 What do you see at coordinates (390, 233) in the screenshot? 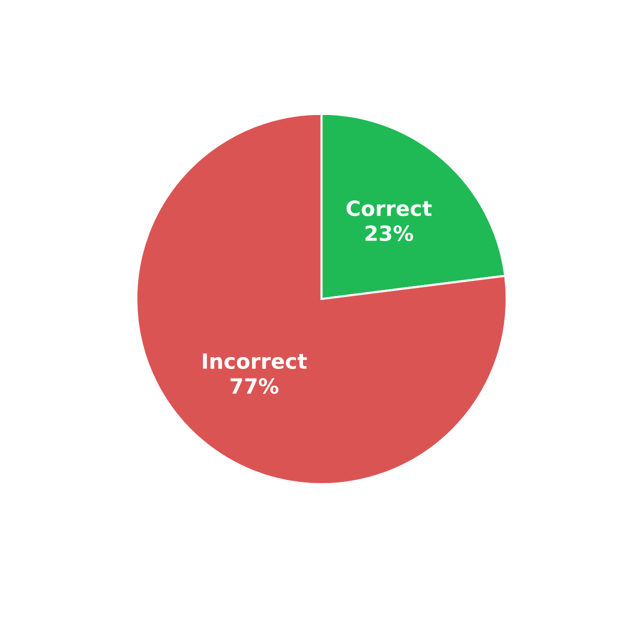
I see `data-label: 23%` at bounding box center [390, 233].